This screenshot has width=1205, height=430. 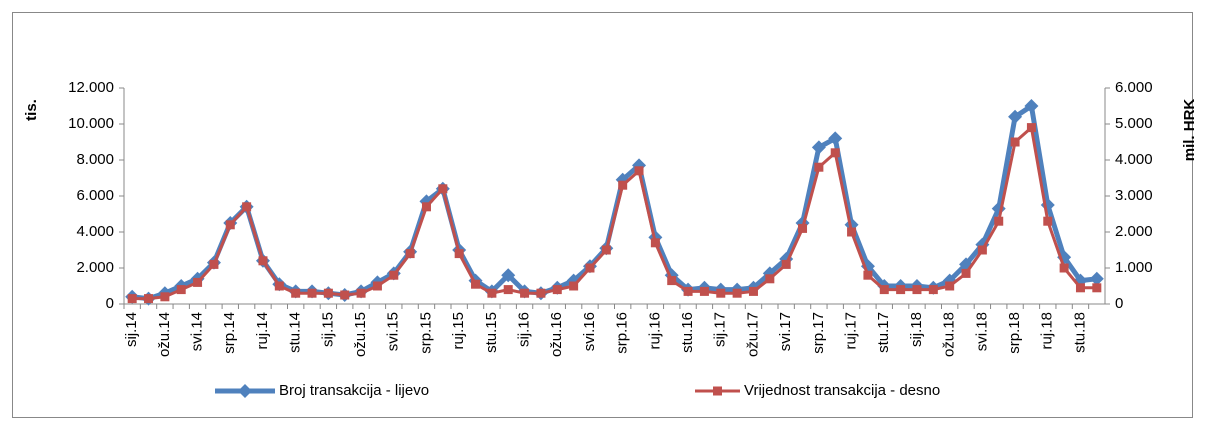 What do you see at coordinates (131, 329) in the screenshot?
I see `x-tick-label: sij.14` at bounding box center [131, 329].